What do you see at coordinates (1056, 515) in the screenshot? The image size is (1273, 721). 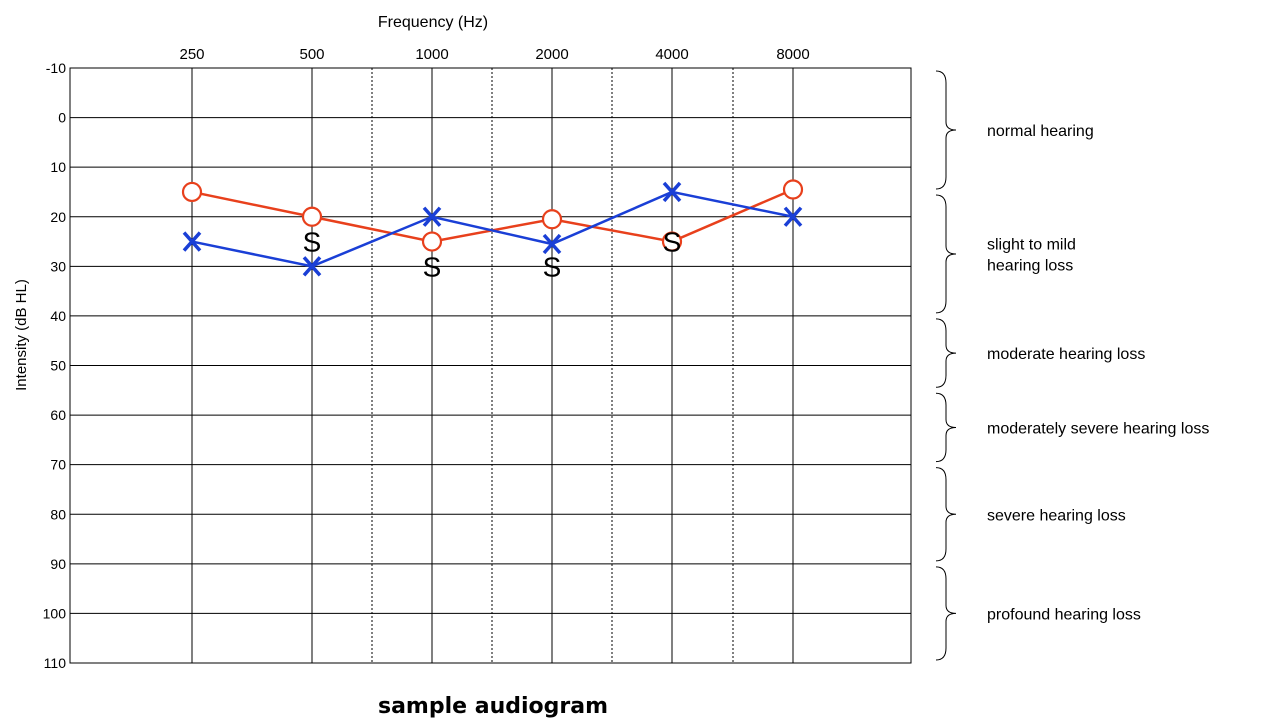 I see `range-label: severe hearing loss` at bounding box center [1056, 515].